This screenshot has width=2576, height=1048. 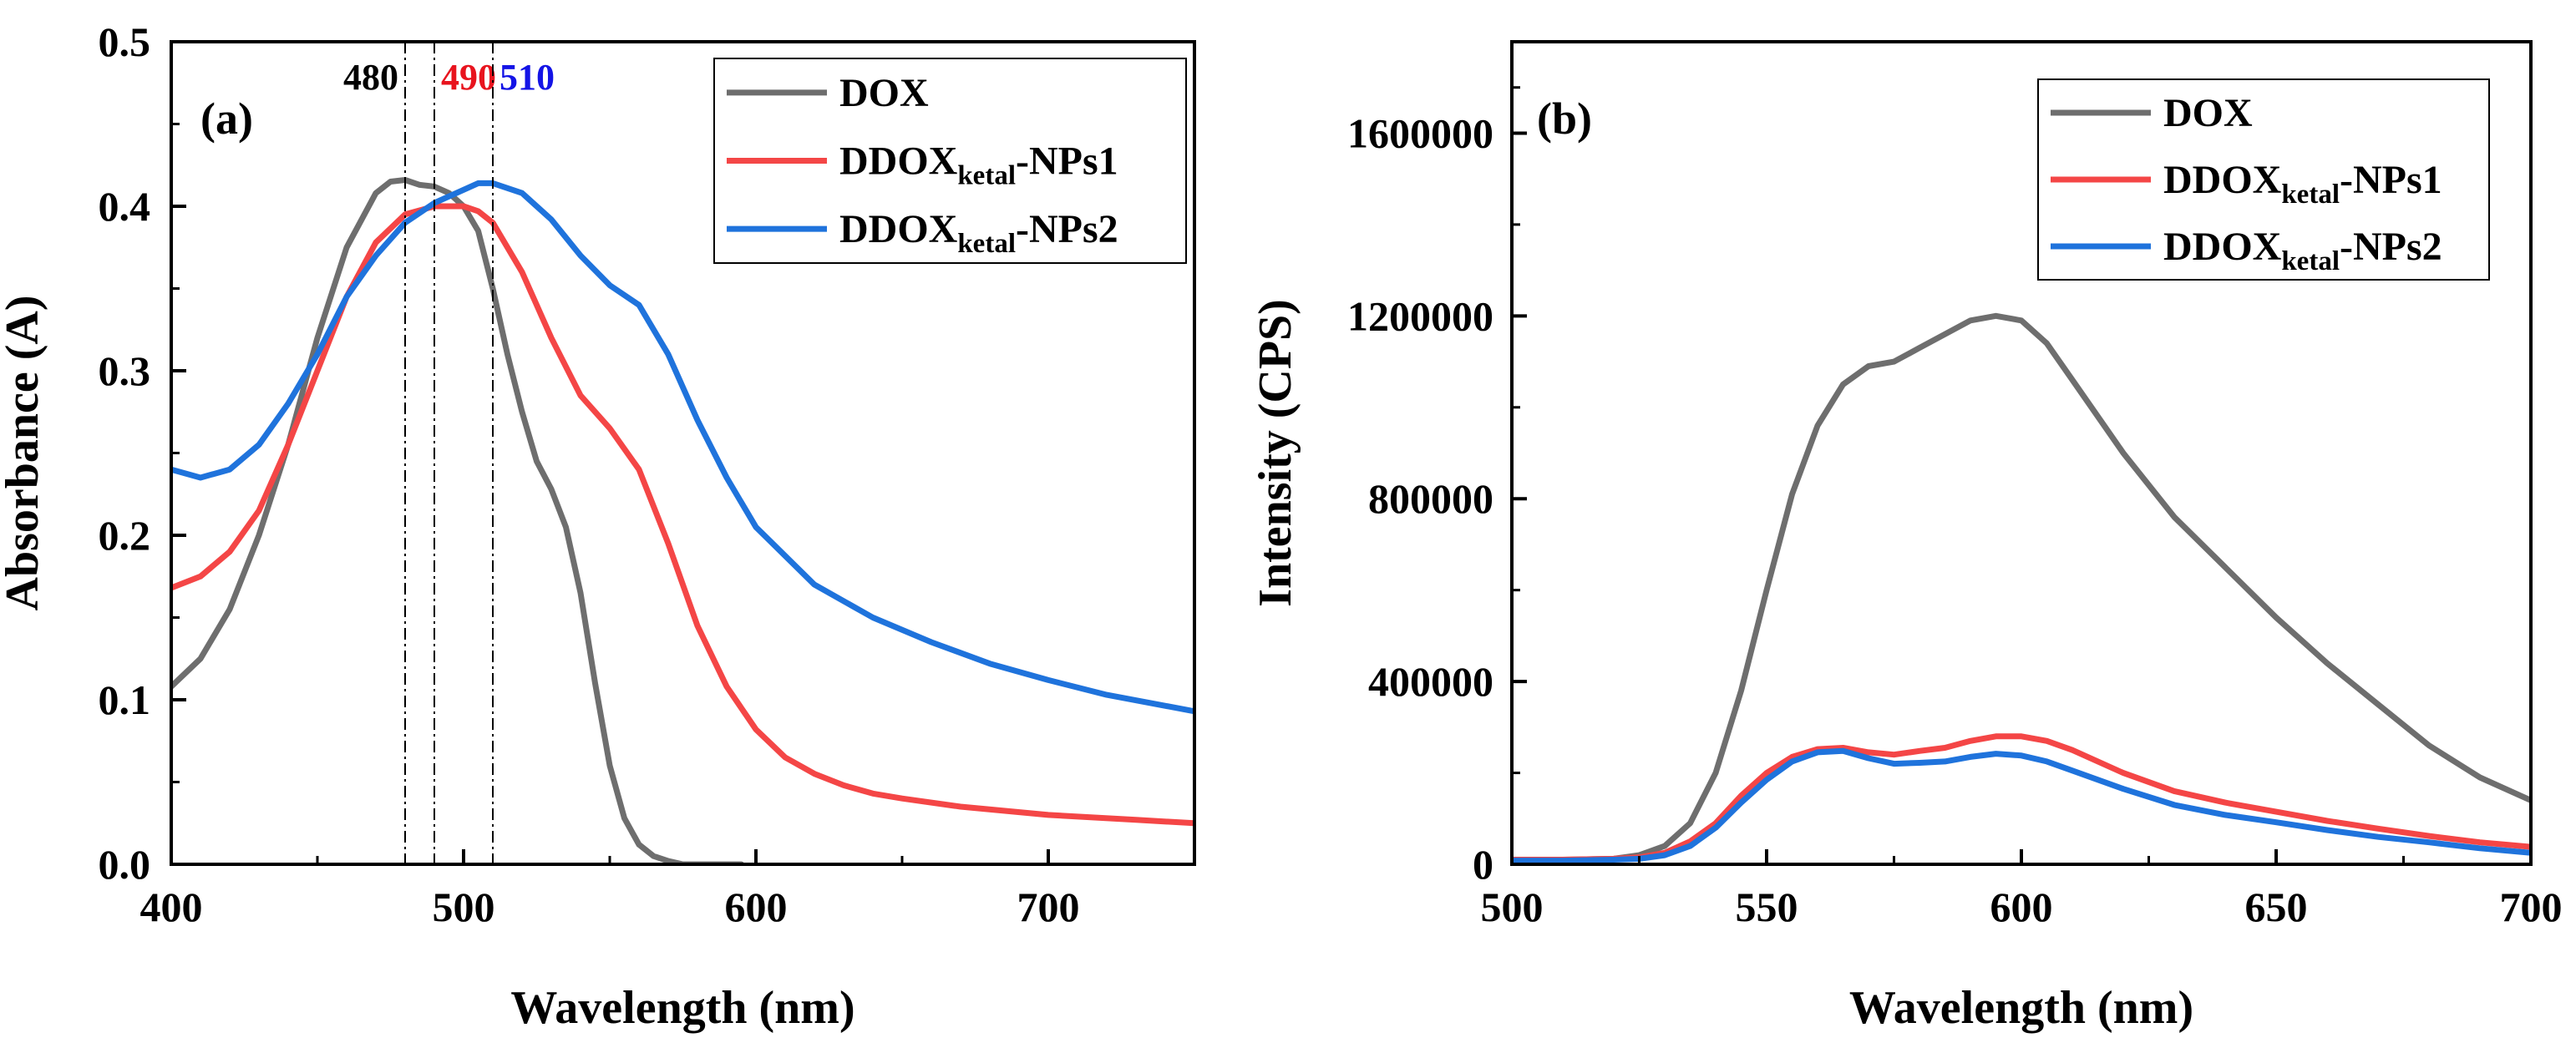 I want to click on chart-b-y-tick-label: 400000, so click(x=1430, y=681).